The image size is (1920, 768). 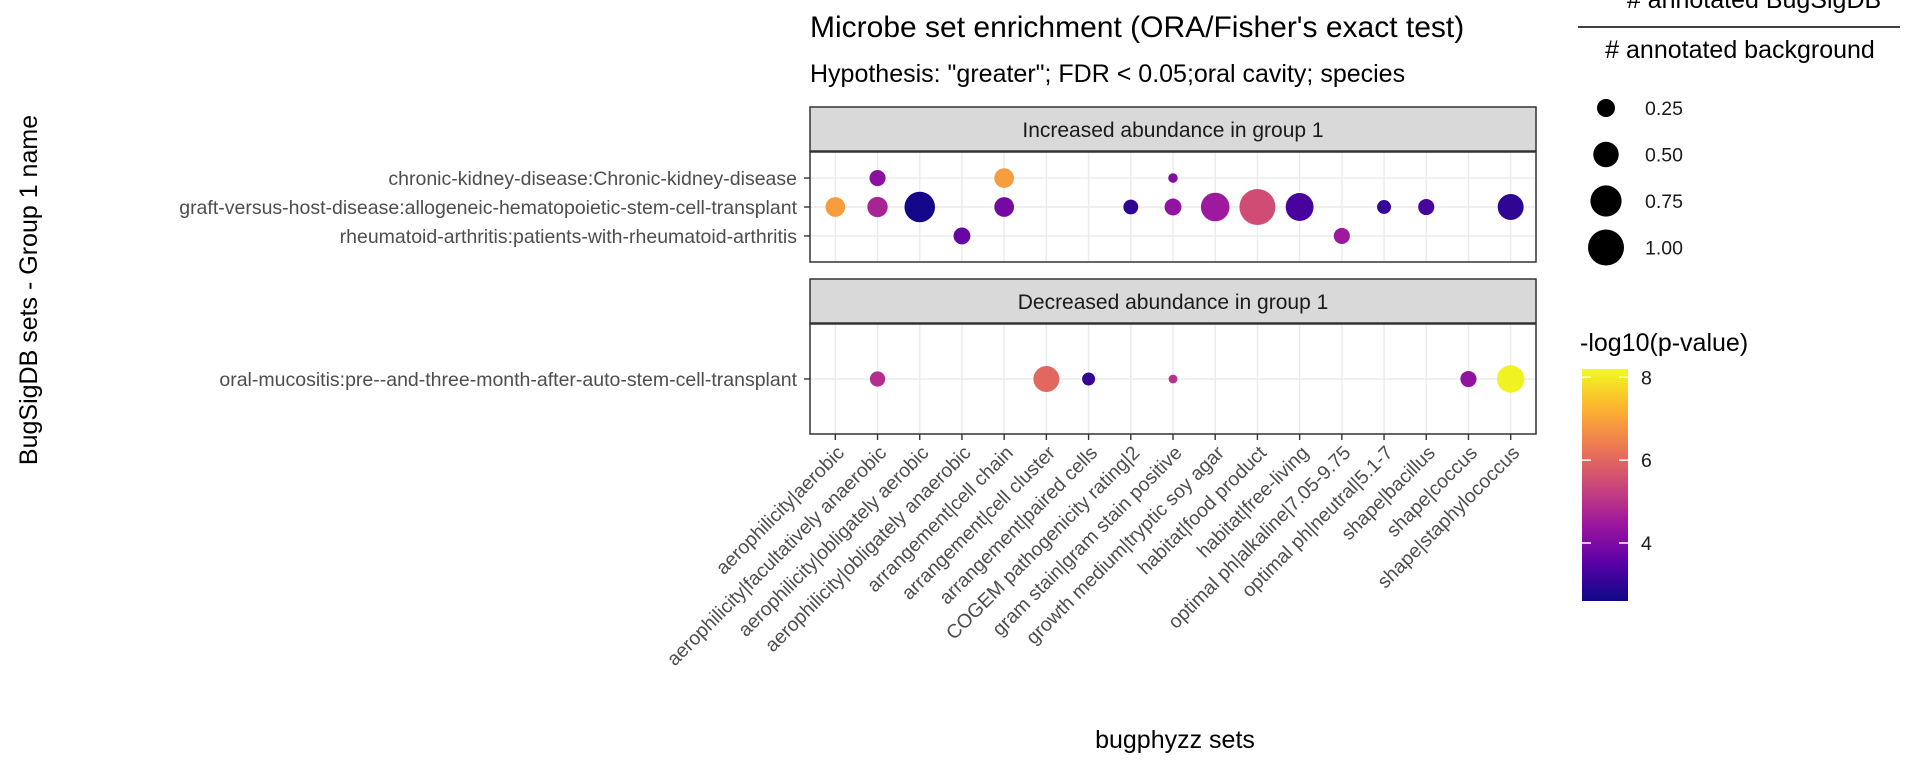 I want to click on strip-decreased-label: Decreased abundance in group 1, so click(x=1173, y=302).